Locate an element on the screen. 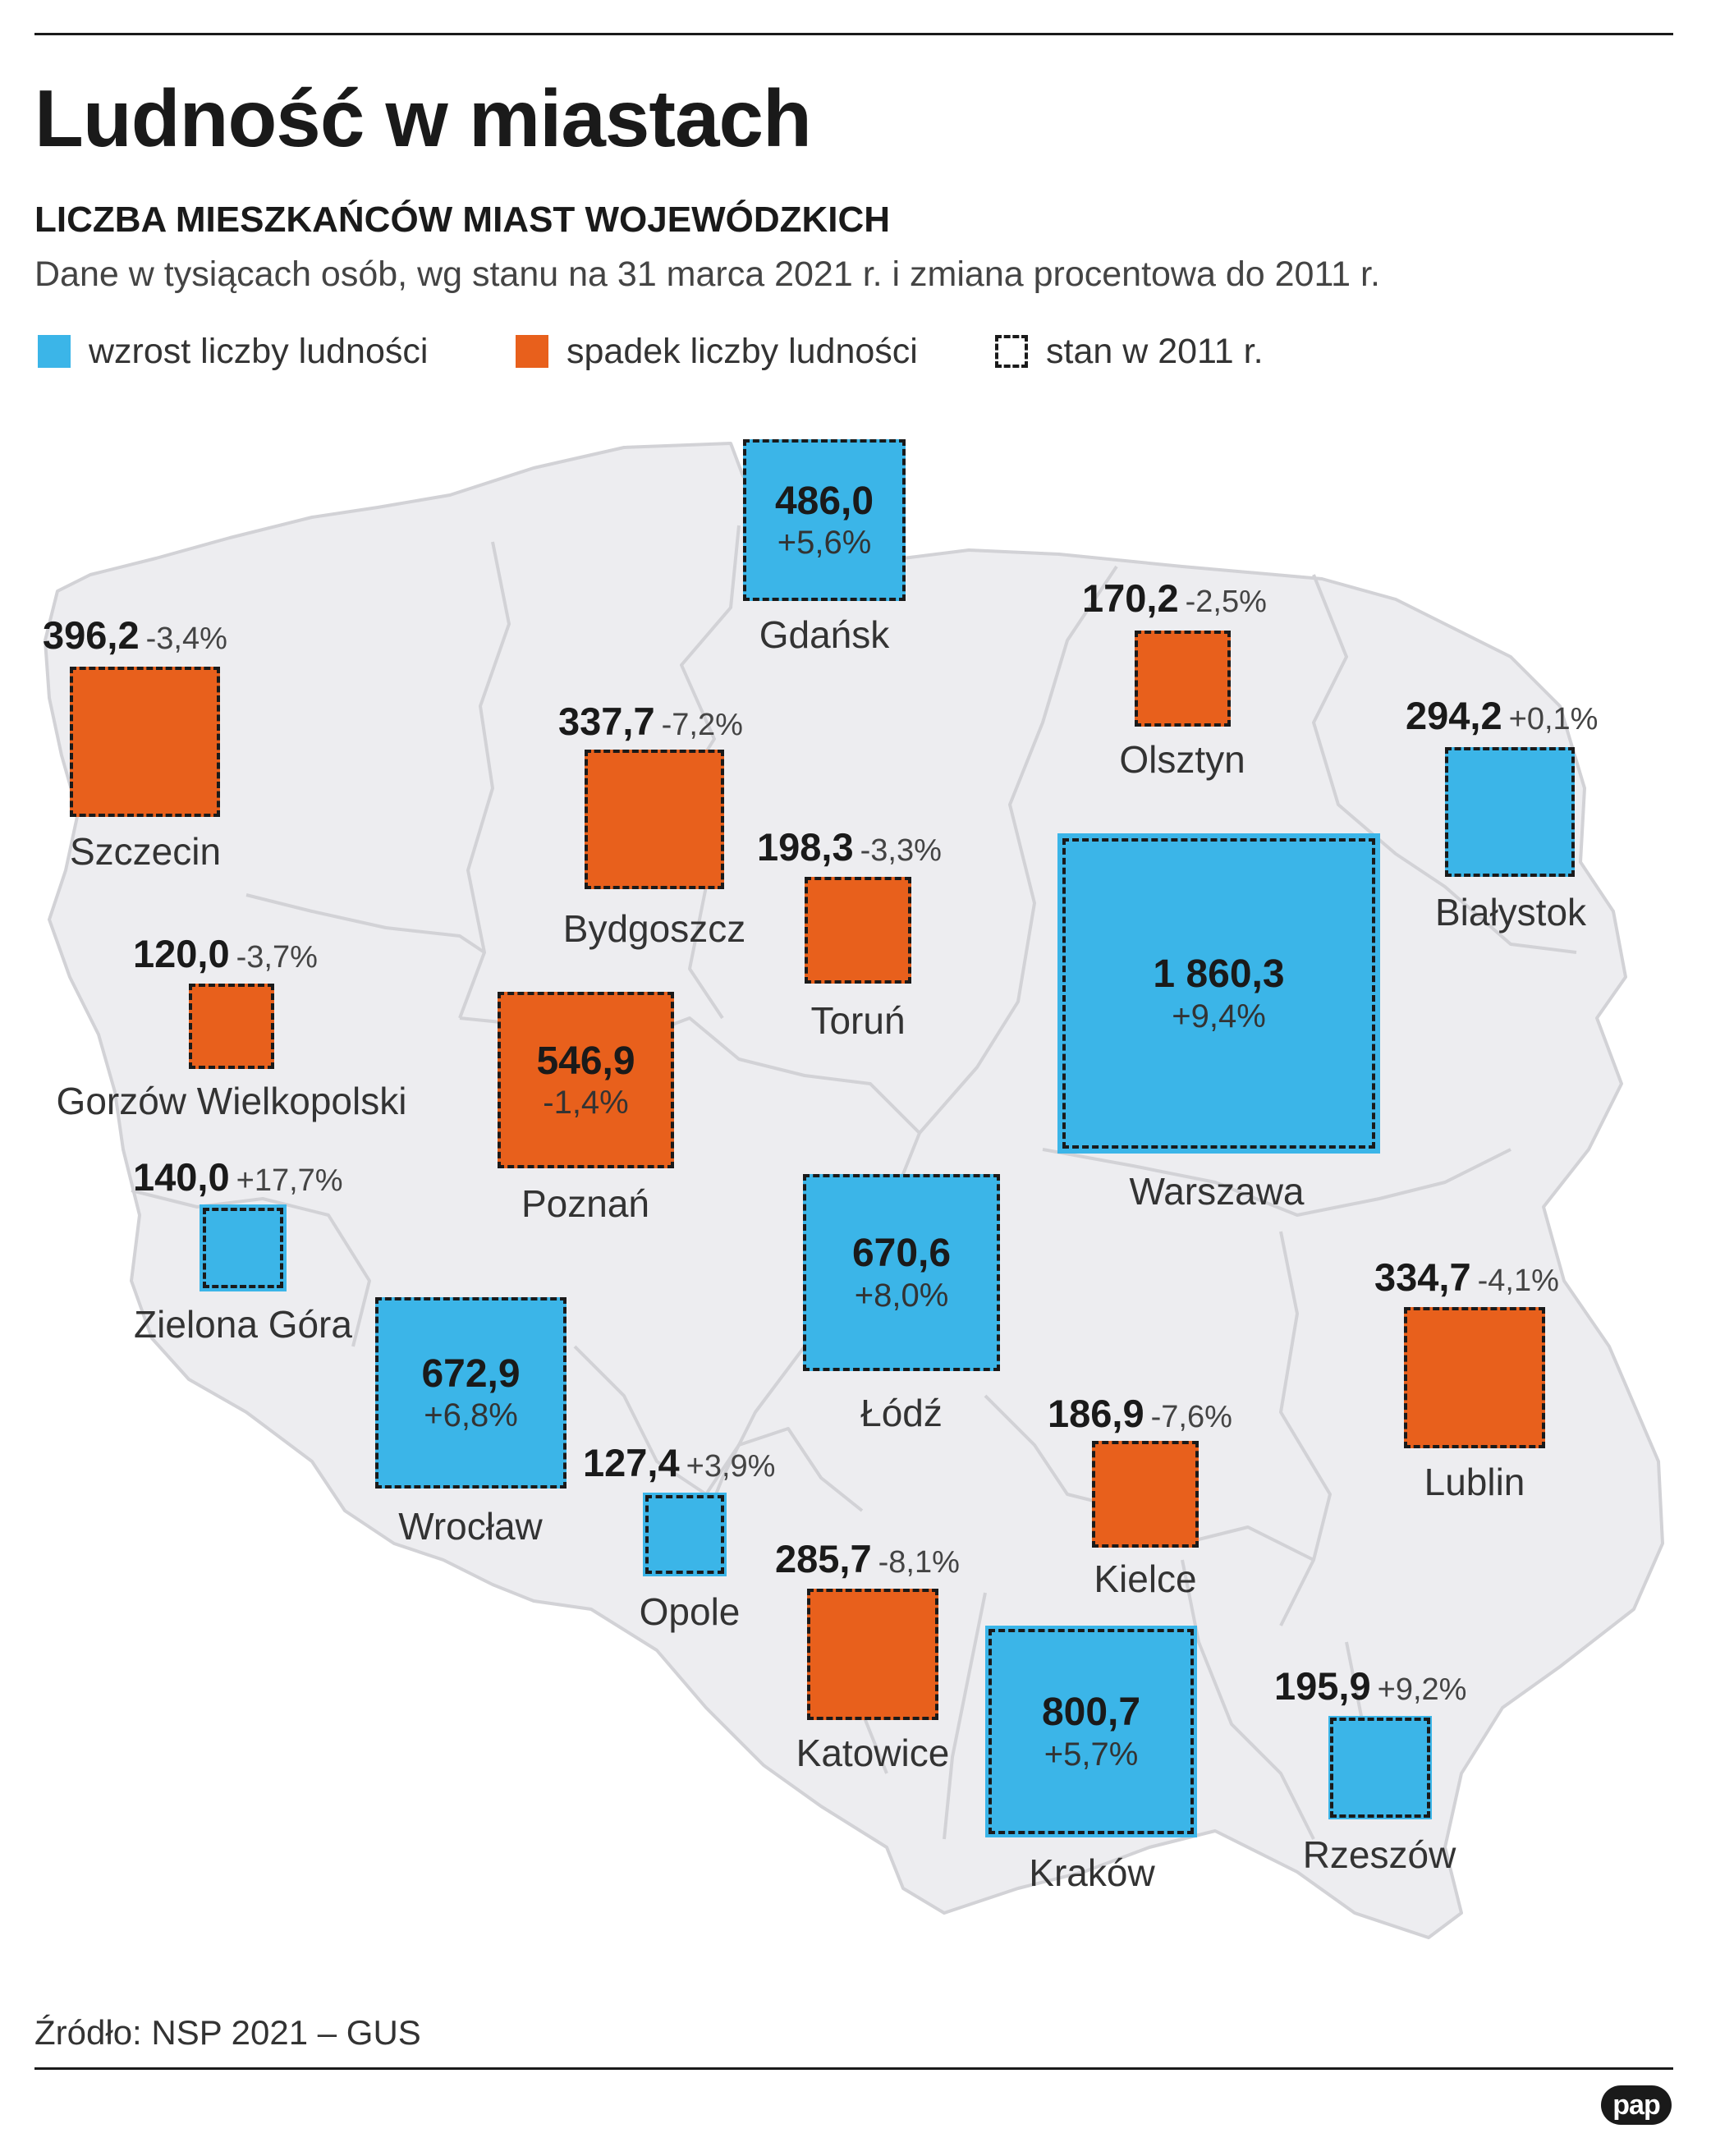 The image size is (1711, 2156). olsztyn-value: 170,2 is located at coordinates (1130, 598).